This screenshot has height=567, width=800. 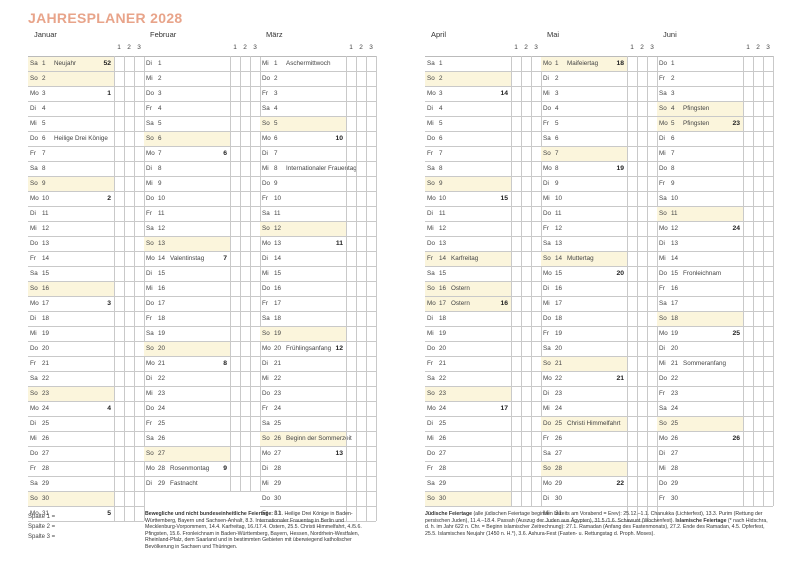 I want to click on day-row: Mo 22 21, so click(x=599, y=379).